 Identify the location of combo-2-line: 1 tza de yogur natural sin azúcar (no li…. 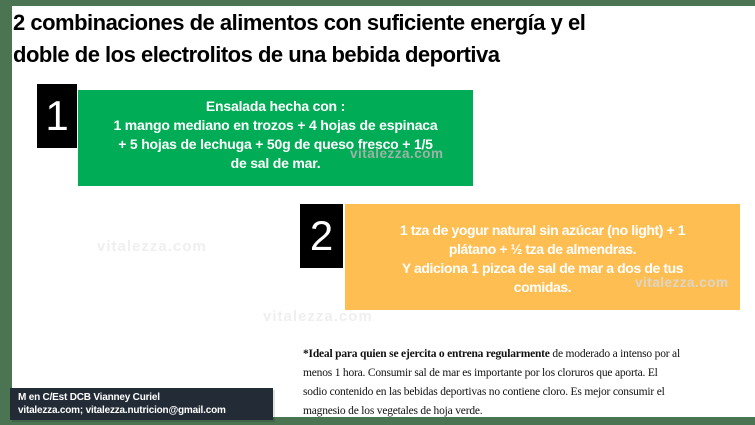
(542, 230).